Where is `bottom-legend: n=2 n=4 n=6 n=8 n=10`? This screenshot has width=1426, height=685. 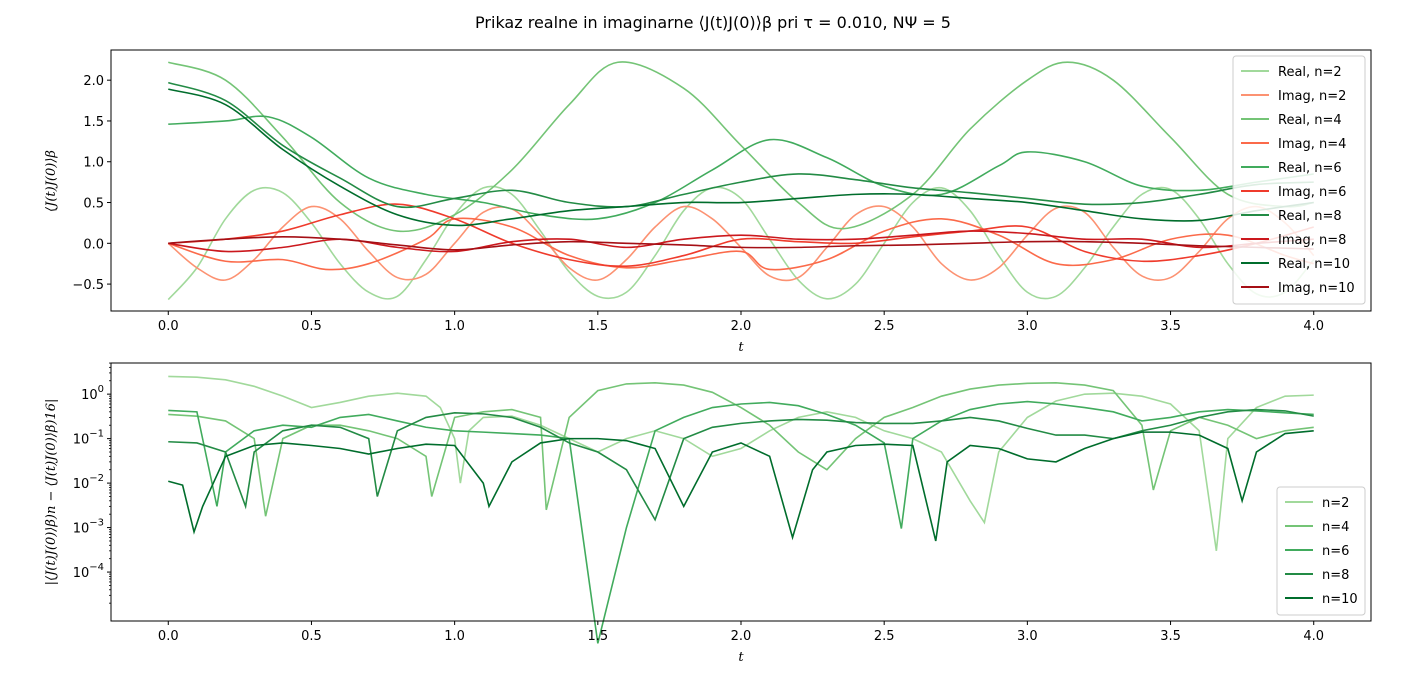
bottom-legend: n=2 n=4 n=6 n=8 n=10 is located at coordinates (1321, 551).